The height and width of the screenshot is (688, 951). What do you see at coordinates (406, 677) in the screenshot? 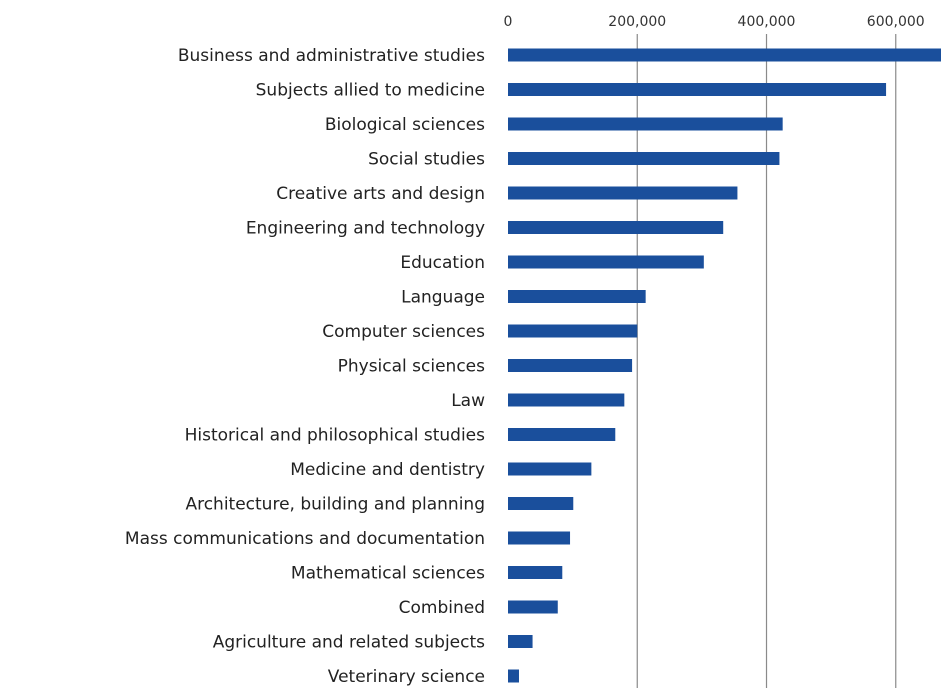
I see `category-label-18: Veterinary science` at bounding box center [406, 677].